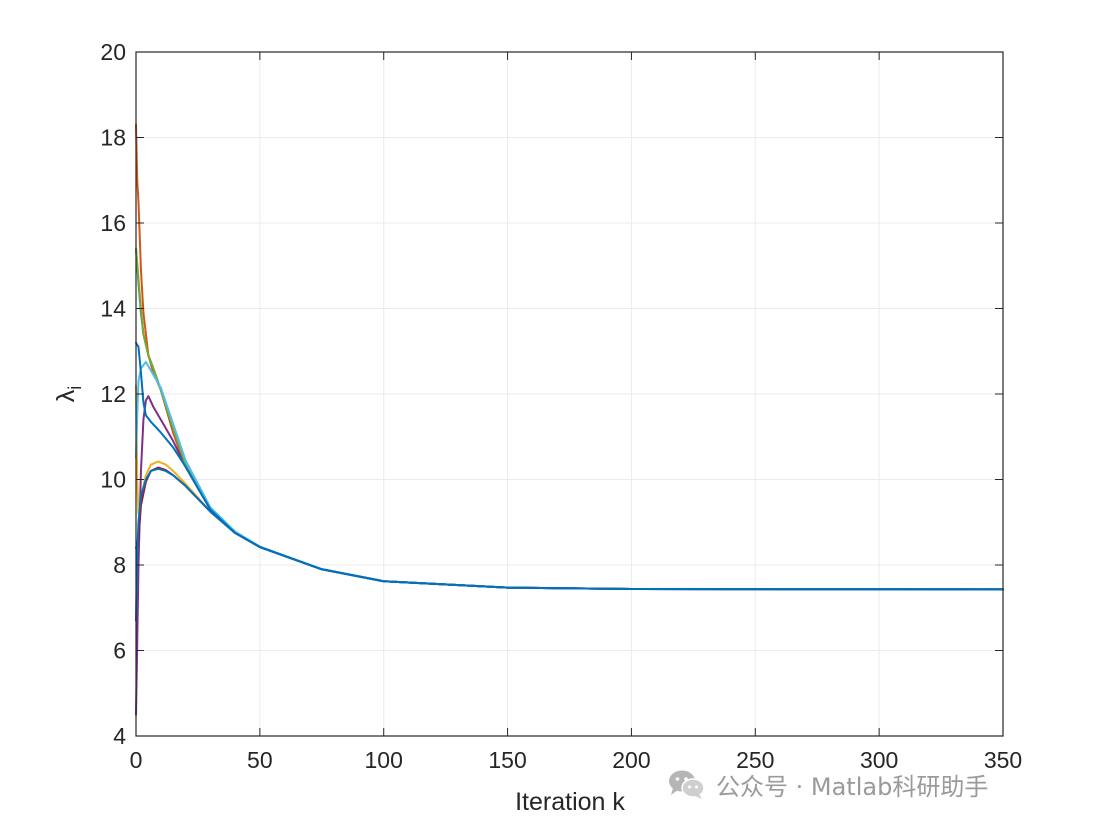 The width and height of the screenshot is (1106, 827). Describe the element at coordinates (570, 802) in the screenshot. I see `x-axis-label: Iteration k` at that location.